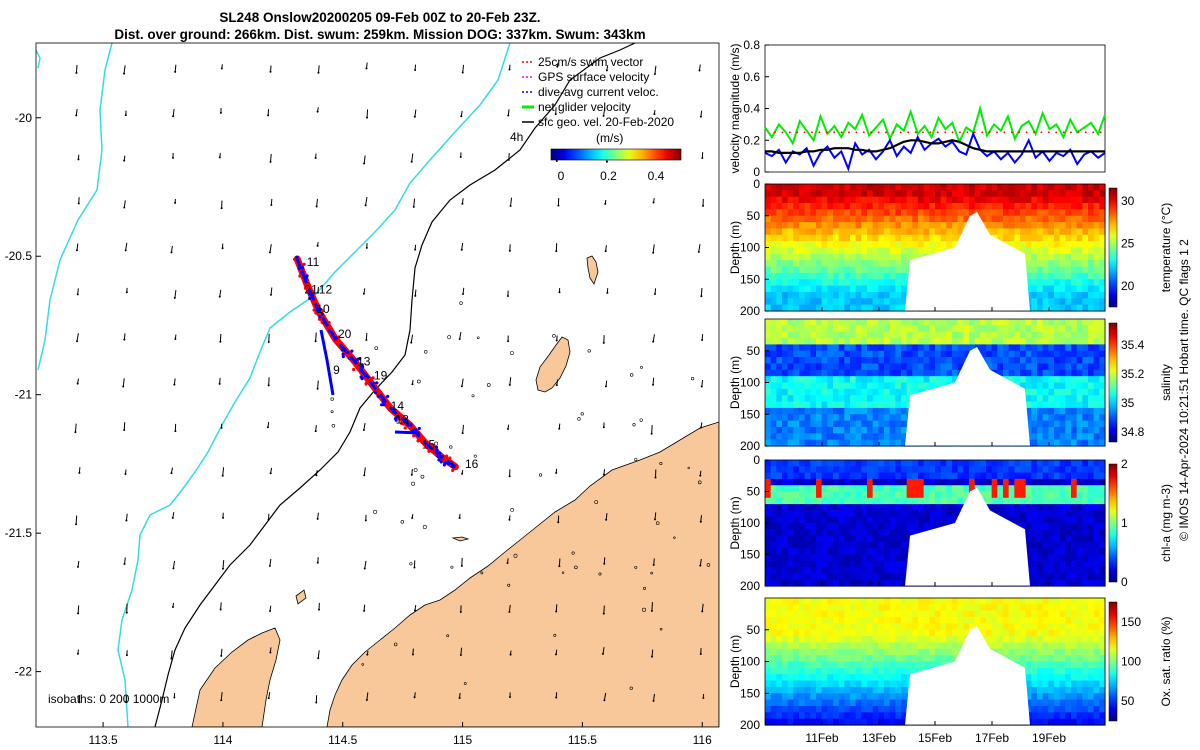 This screenshot has width=1200, height=750. I want to click on track-velocity-sample, so click(366, 383).